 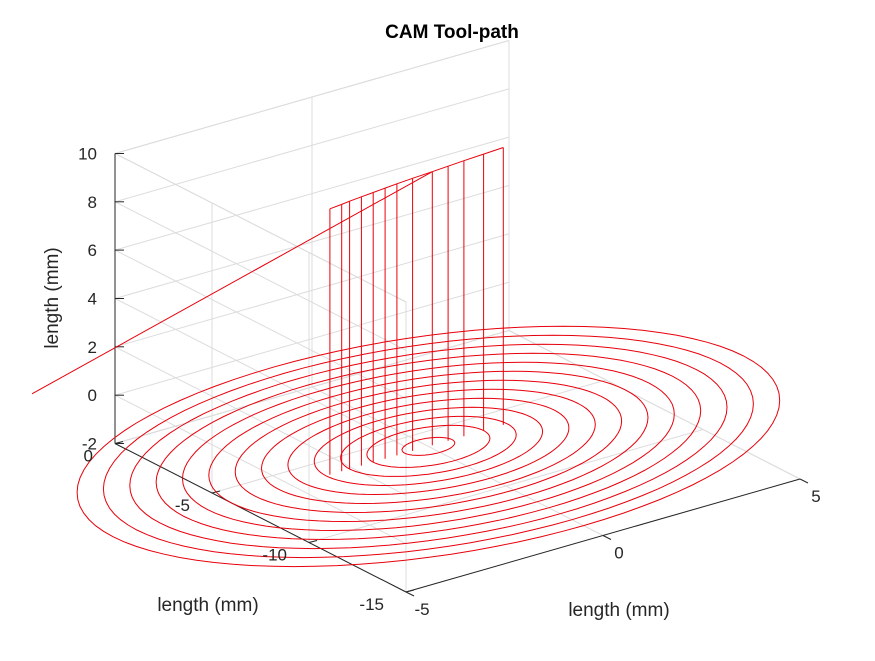 What do you see at coordinates (92, 202) in the screenshot?
I see `z-tick-label: 8` at bounding box center [92, 202].